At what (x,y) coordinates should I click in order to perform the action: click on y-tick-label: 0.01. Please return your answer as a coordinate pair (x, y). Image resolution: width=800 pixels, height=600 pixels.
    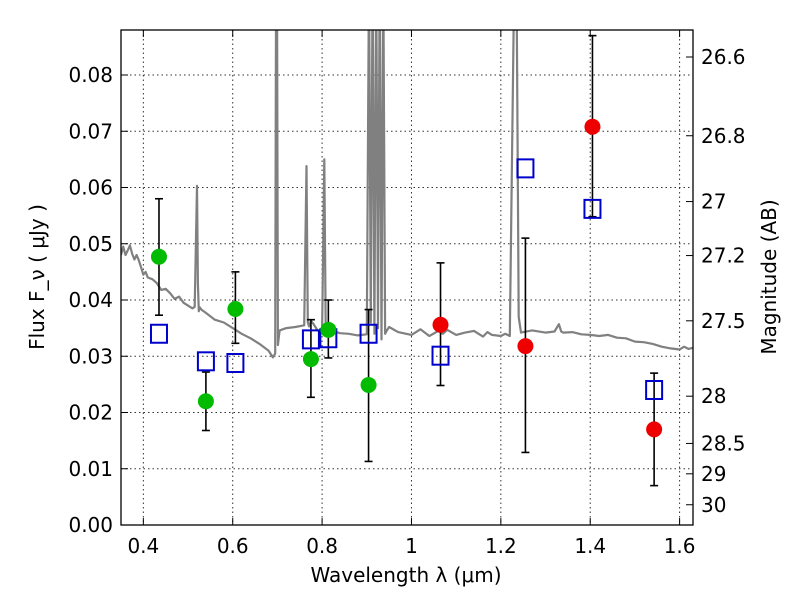
    Looking at the image, I should click on (90, 469).